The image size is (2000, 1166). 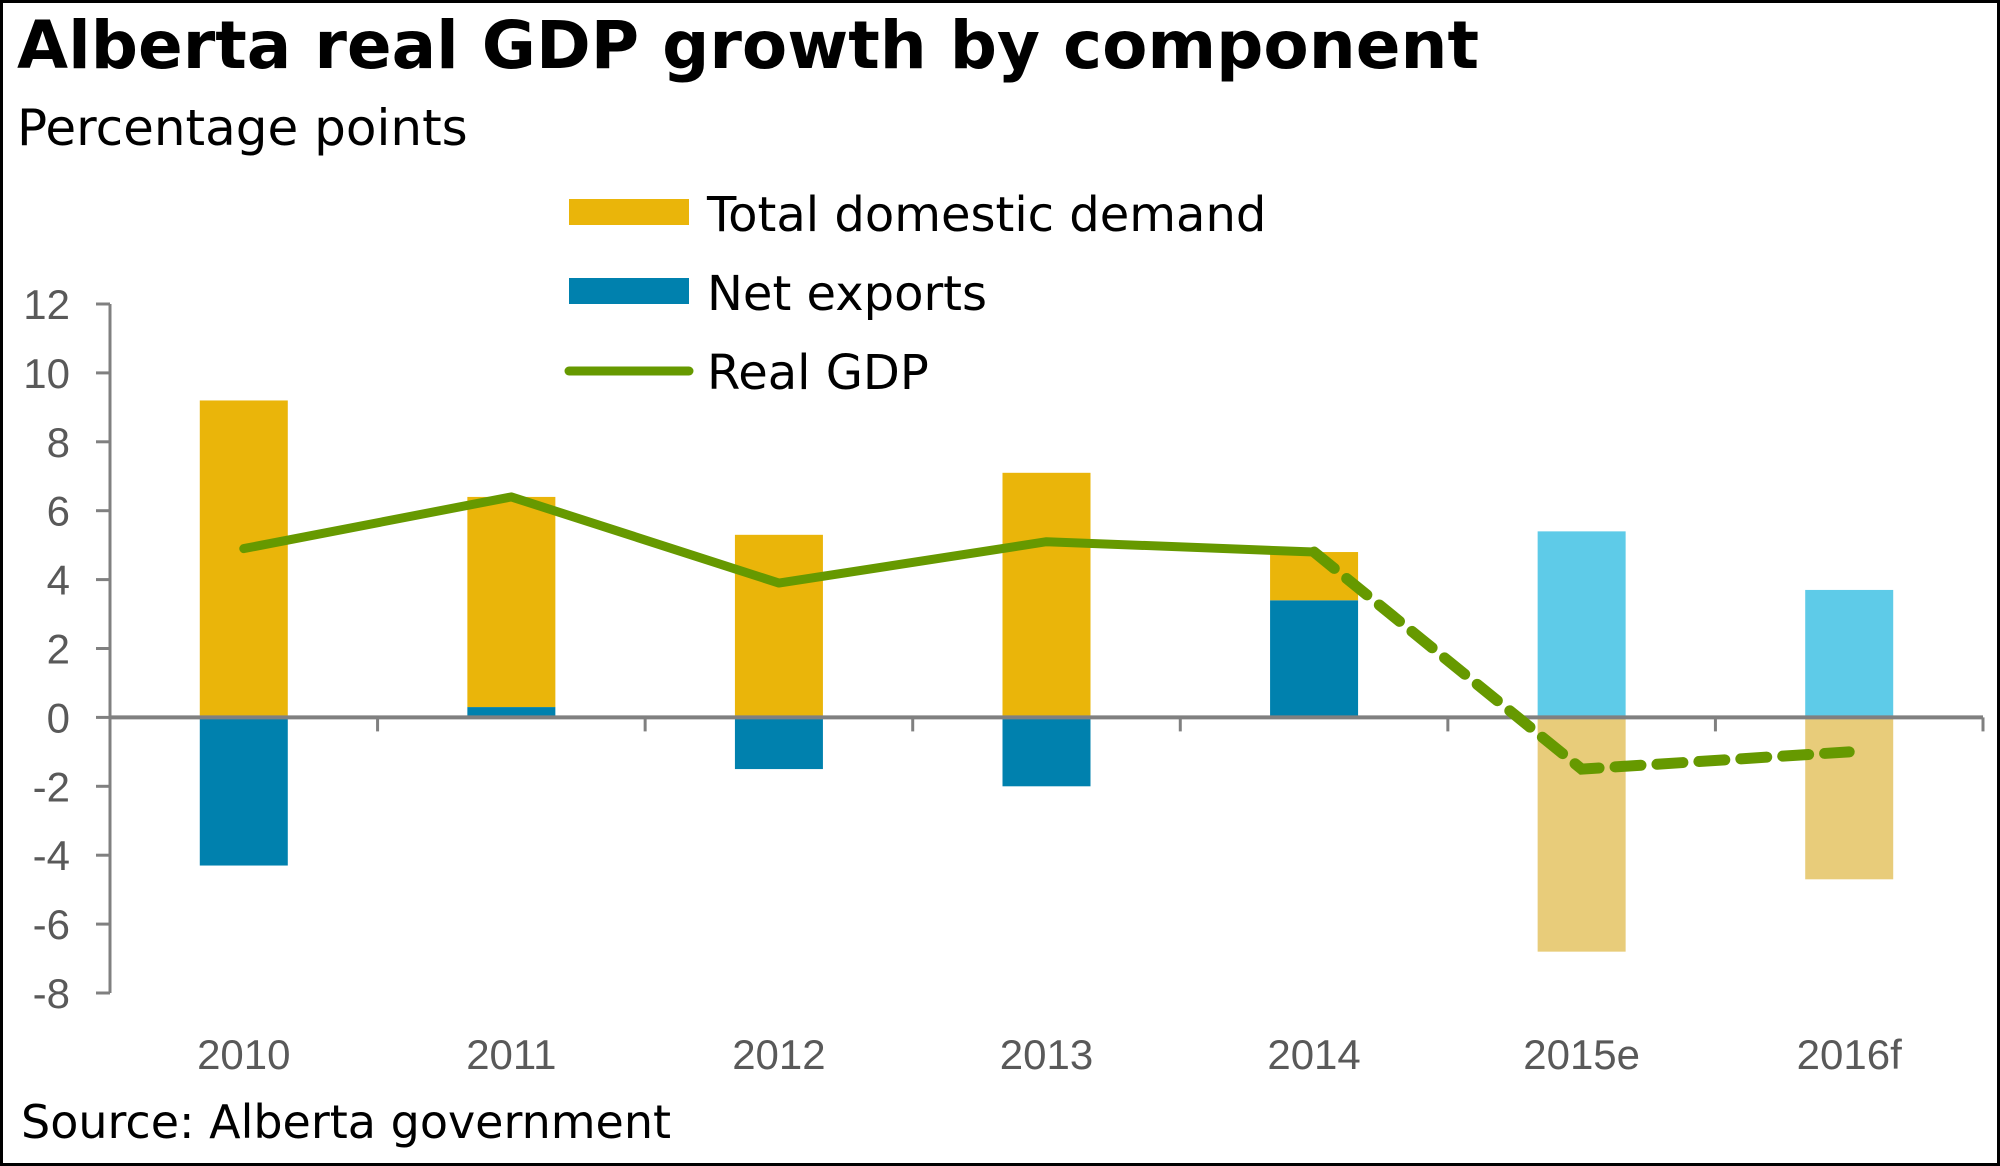 I want to click on x-tick-label: 2016f, so click(x=1849, y=1054).